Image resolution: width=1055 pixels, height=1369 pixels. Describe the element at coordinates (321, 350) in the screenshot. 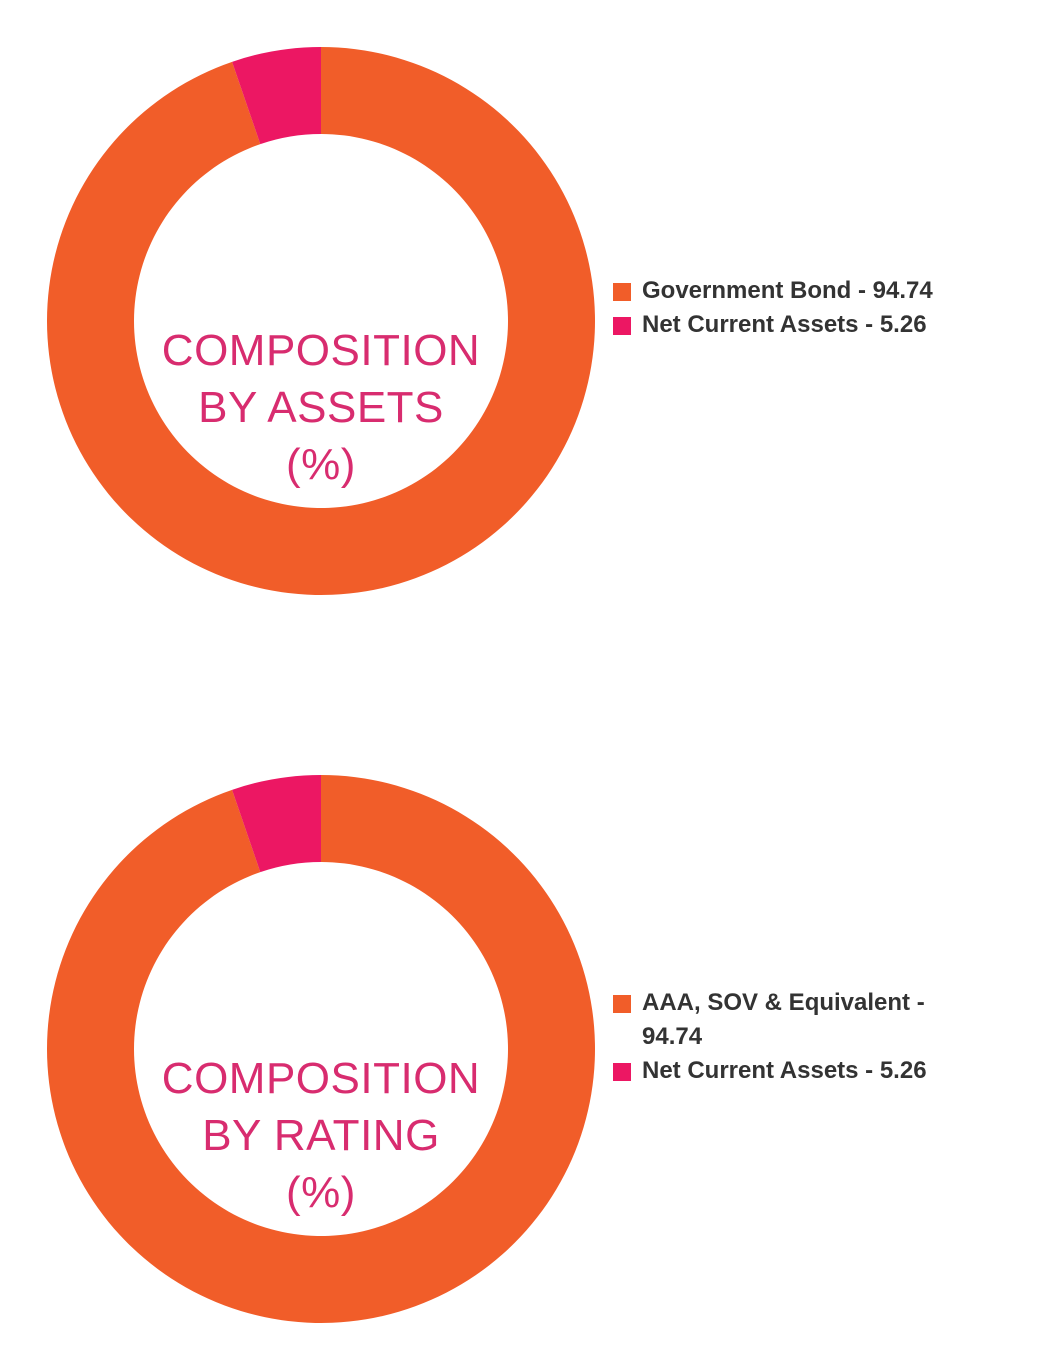

I see `assets-title-line-1: COMPOSITION` at that location.